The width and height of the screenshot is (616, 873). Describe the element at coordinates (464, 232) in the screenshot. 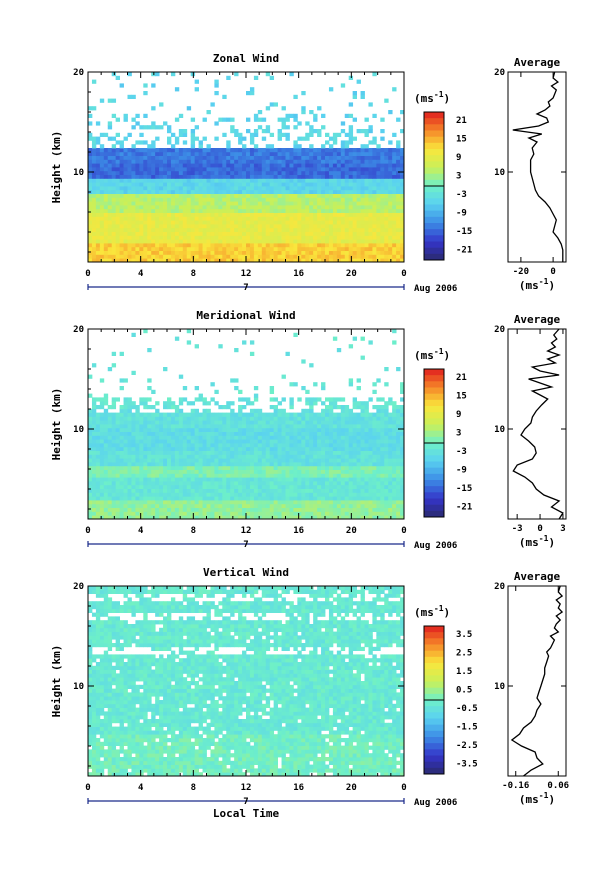

I see `colorbar-label: -15` at that location.